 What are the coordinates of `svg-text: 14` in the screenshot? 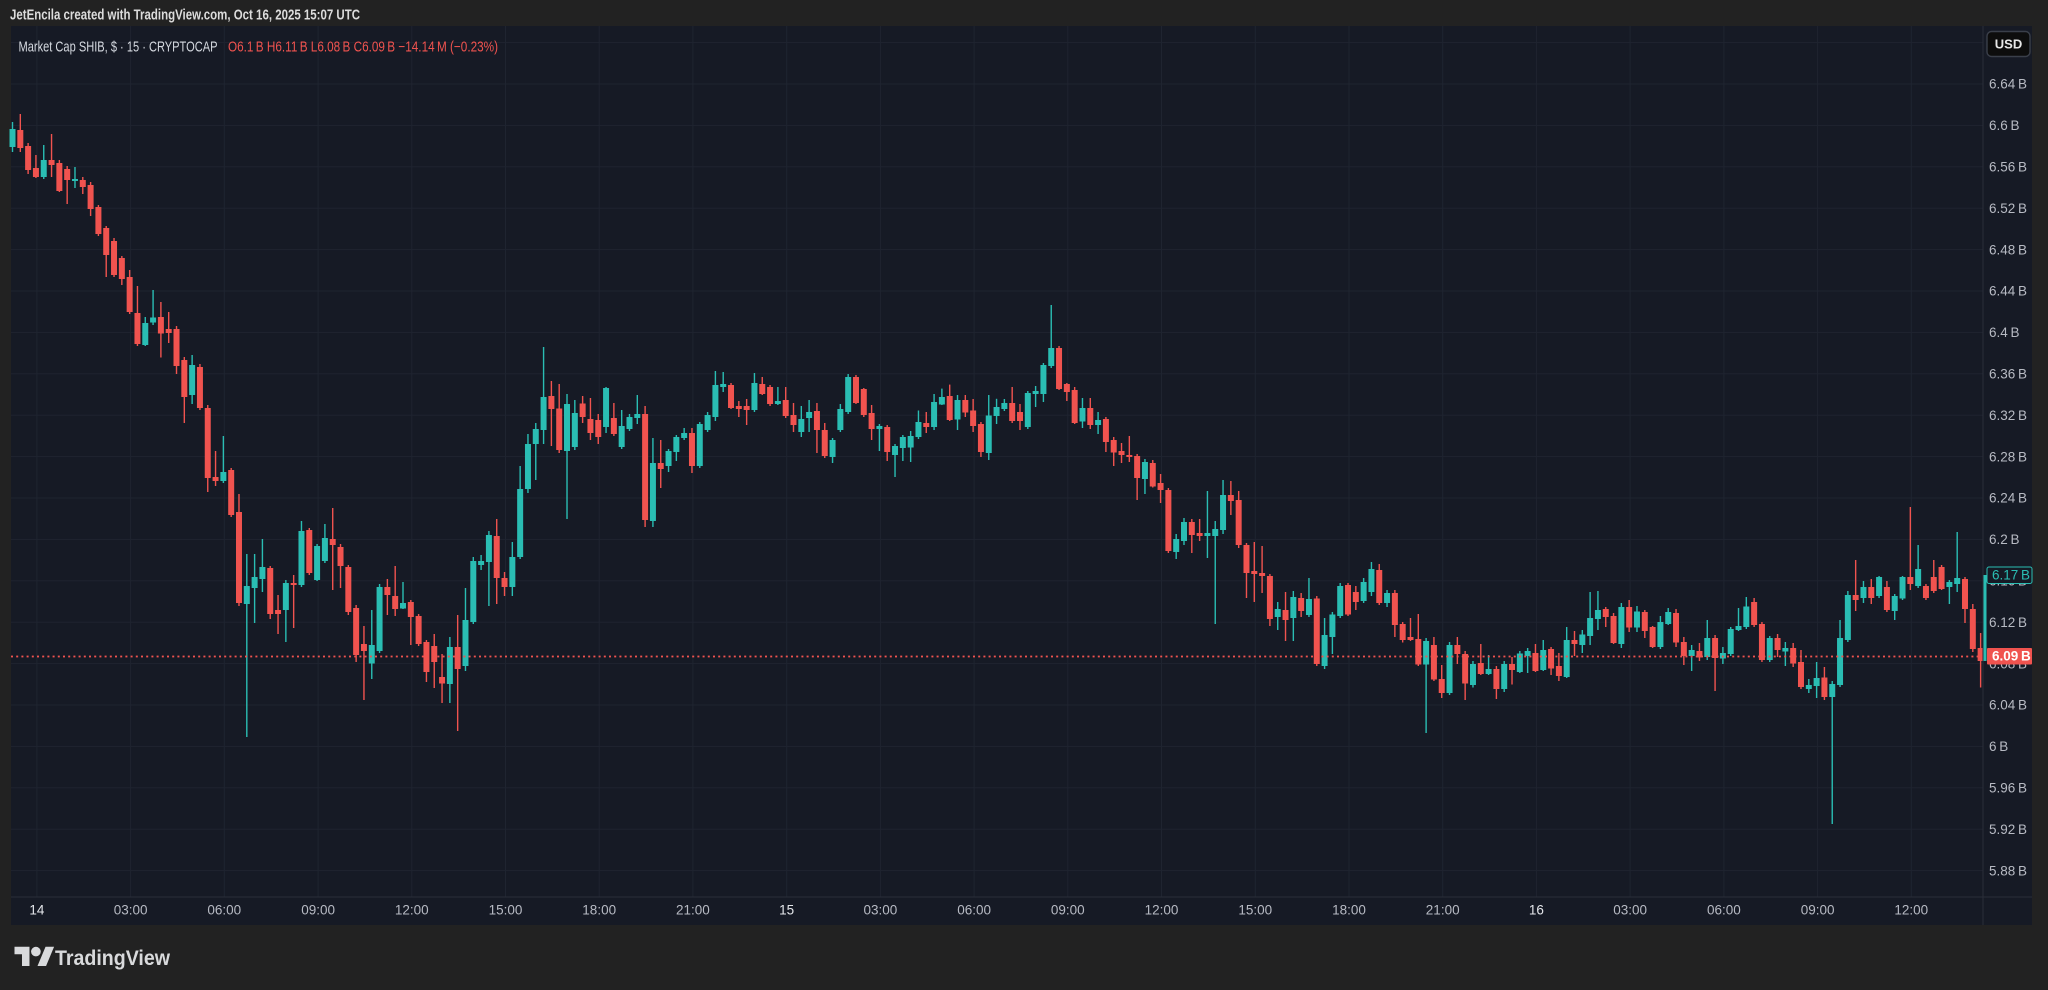 It's located at (37, 910).